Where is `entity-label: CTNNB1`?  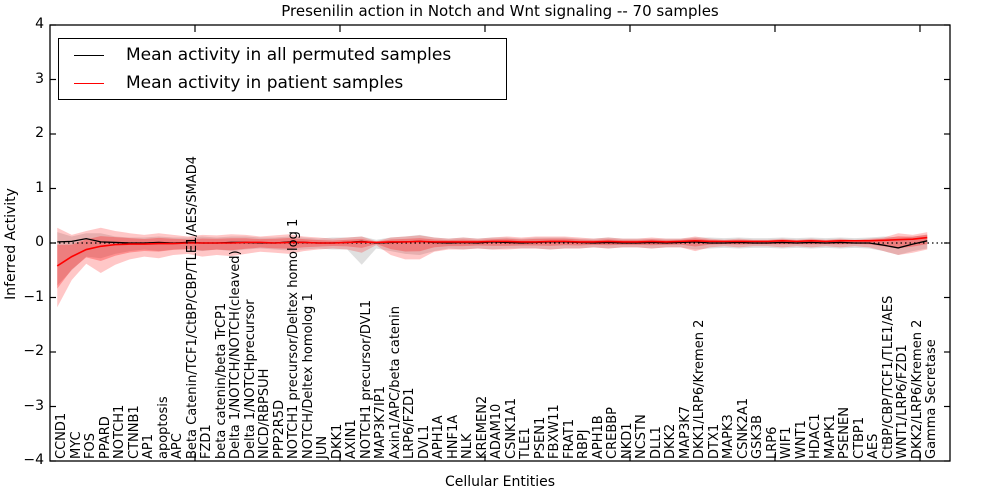 entity-label: CTNNB1 is located at coordinates (134, 432).